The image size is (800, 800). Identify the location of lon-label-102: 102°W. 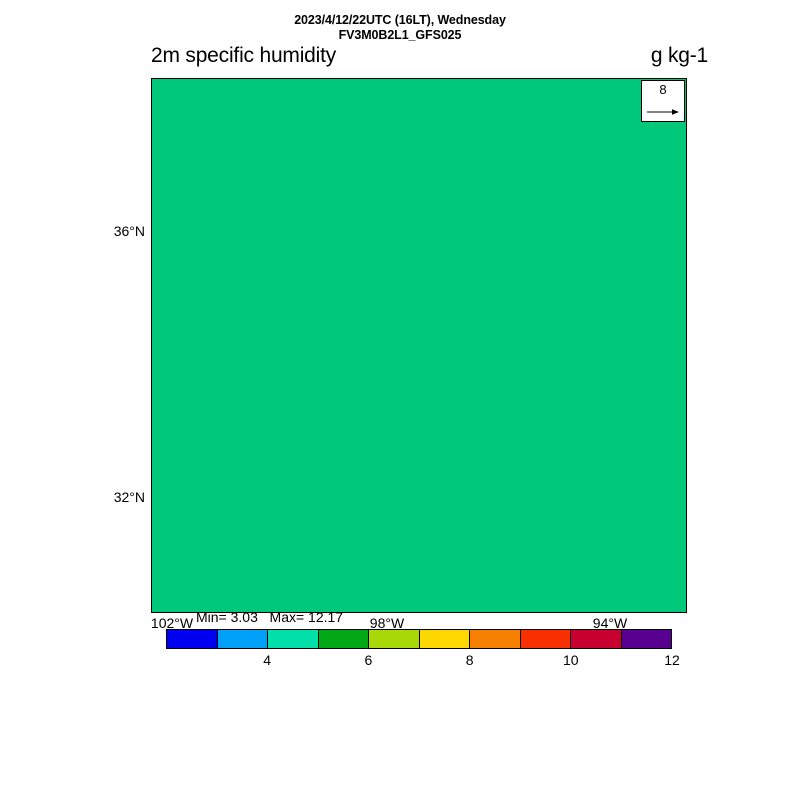
(172, 623).